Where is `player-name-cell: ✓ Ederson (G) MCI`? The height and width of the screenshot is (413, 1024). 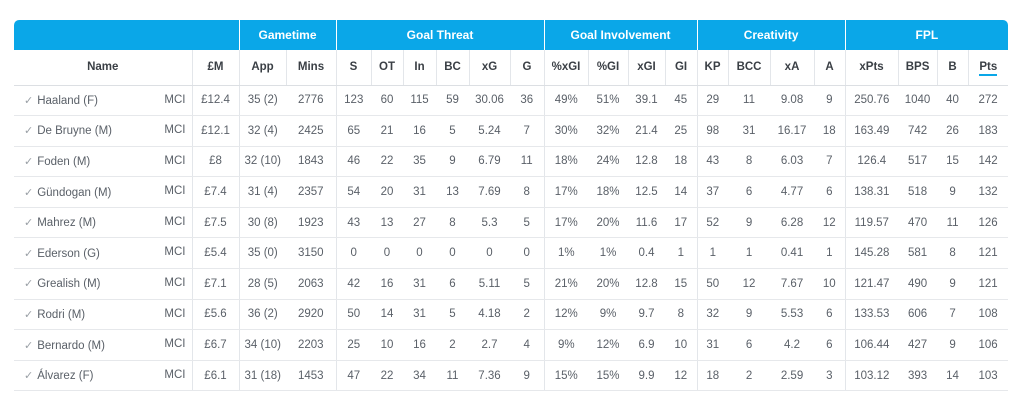 player-name-cell: ✓ Ederson (G) MCI is located at coordinates (103, 253).